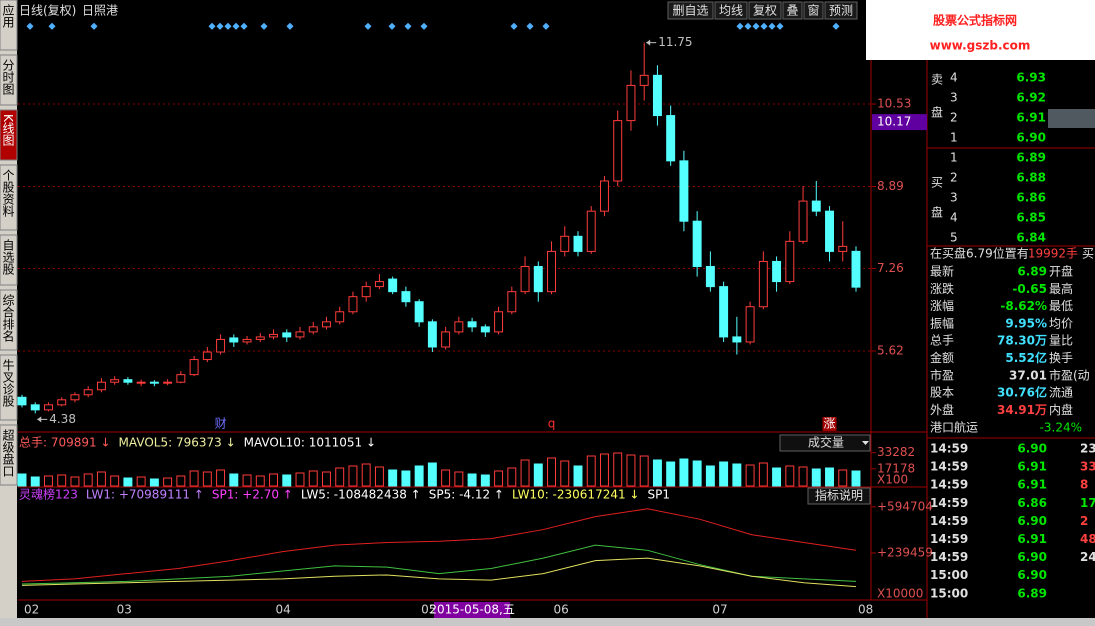 This screenshot has width=1095, height=626. Describe the element at coordinates (825, 443) in the screenshot. I see `indicator-select` at that location.